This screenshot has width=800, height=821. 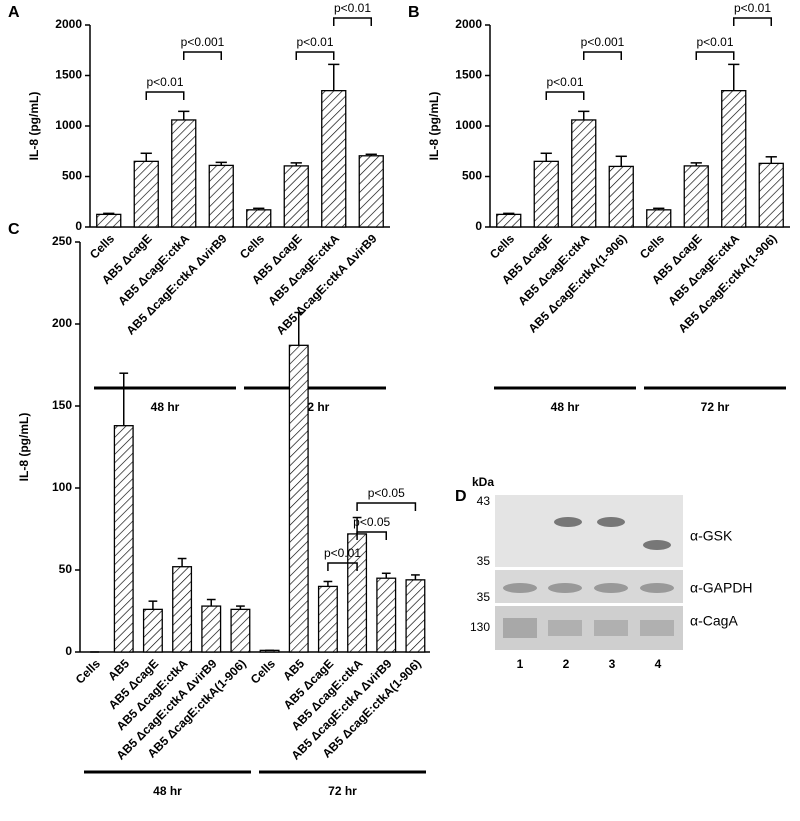 What do you see at coordinates (461, 496) in the screenshot?
I see `panel-label: D` at bounding box center [461, 496].